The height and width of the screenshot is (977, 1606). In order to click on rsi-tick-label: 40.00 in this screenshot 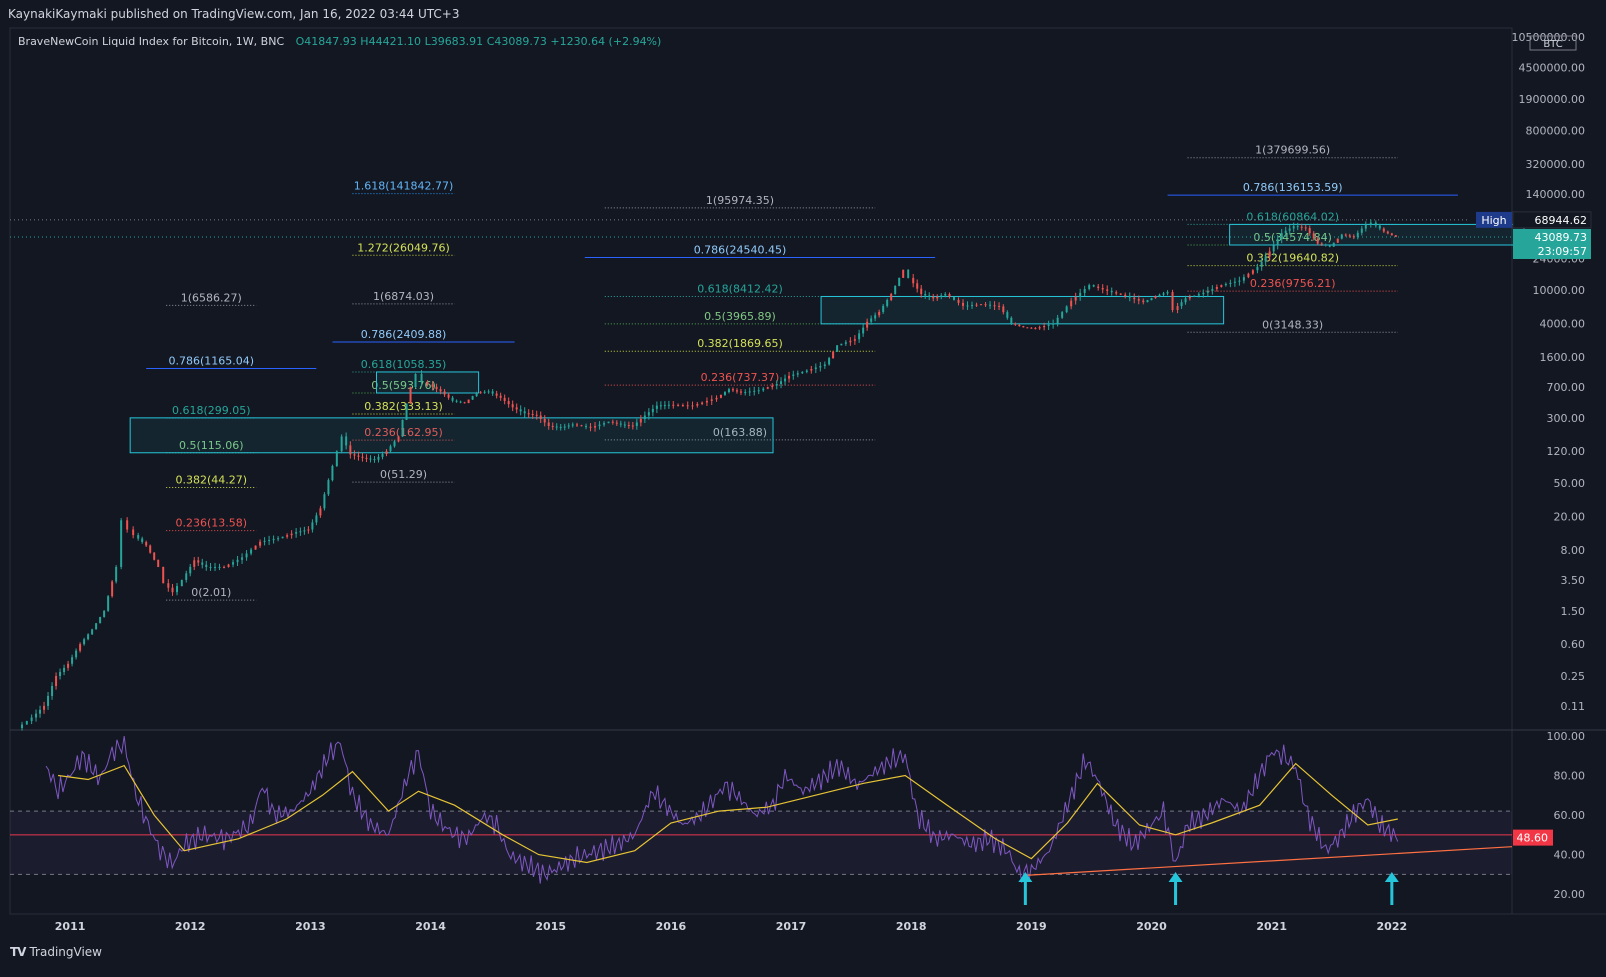, I will do `click(1570, 855)`.